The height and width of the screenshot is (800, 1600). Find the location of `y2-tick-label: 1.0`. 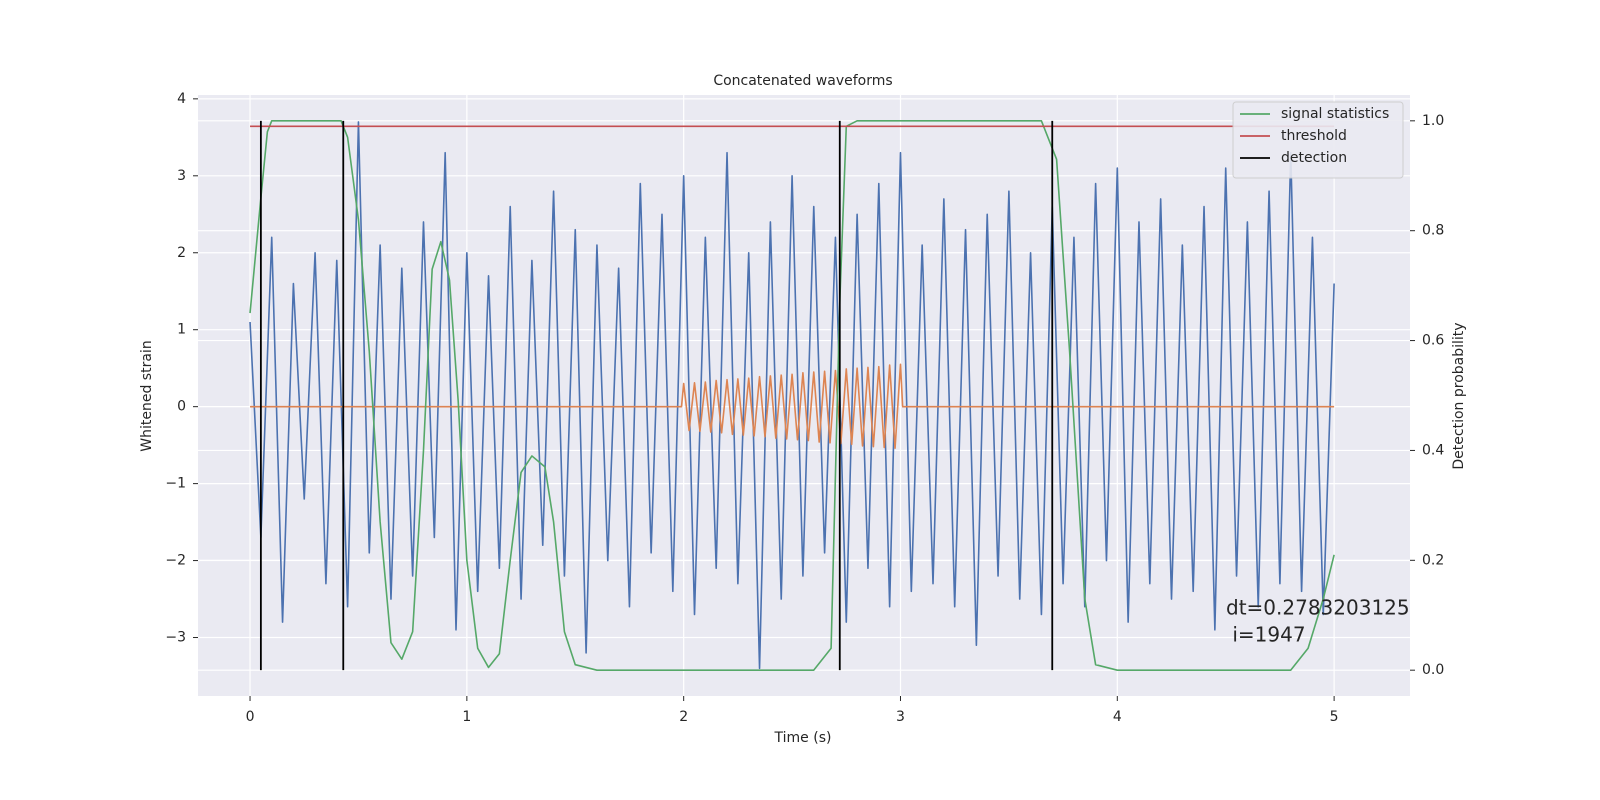

y2-tick-label: 1.0 is located at coordinates (1433, 121).